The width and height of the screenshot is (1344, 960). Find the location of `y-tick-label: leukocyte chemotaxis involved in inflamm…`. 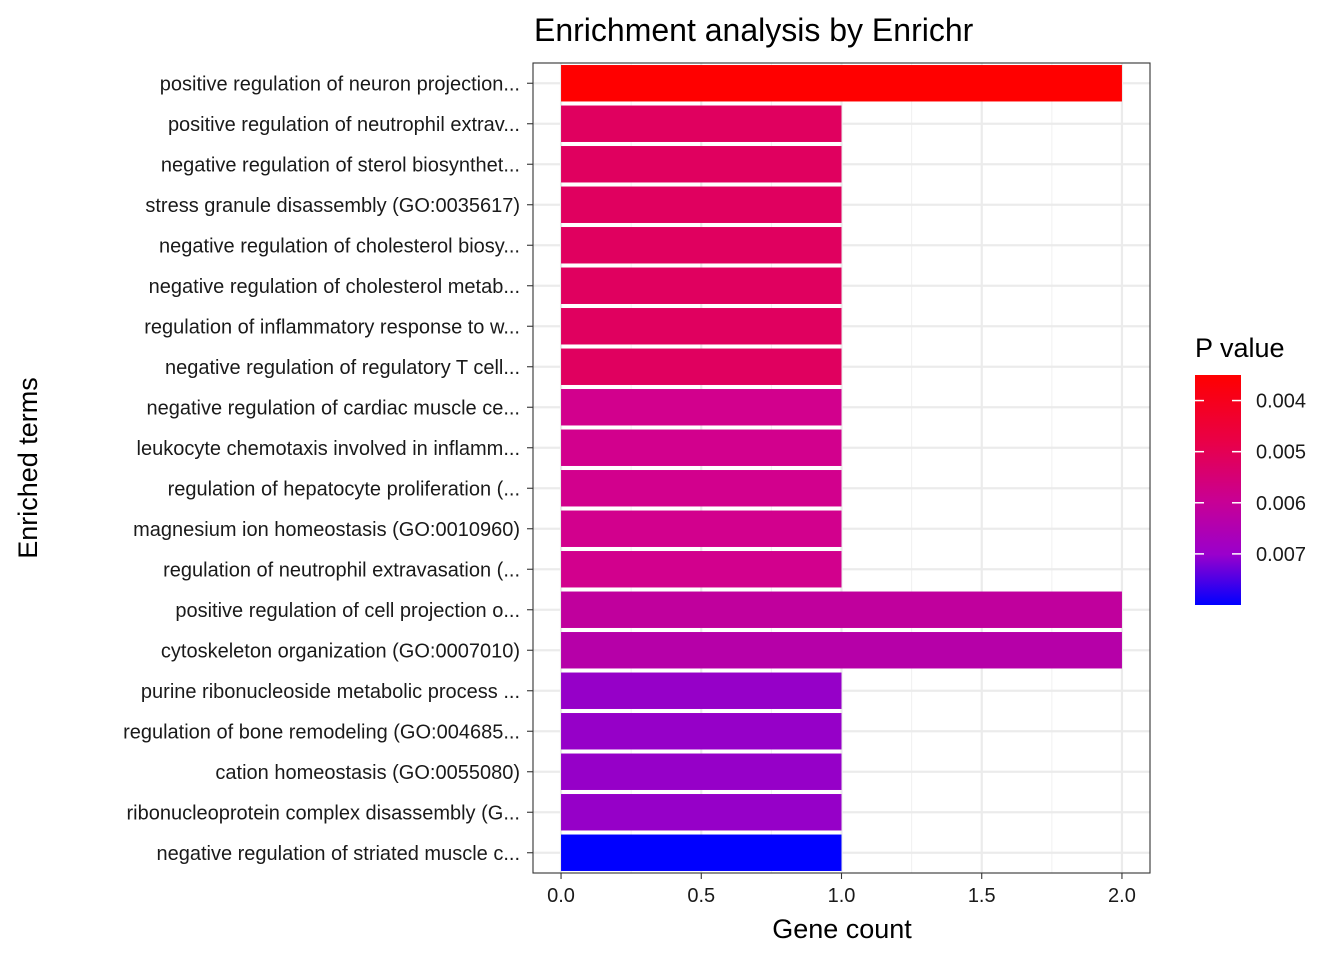

y-tick-label: leukocyte chemotaxis involved in inflamm… is located at coordinates (329, 449).